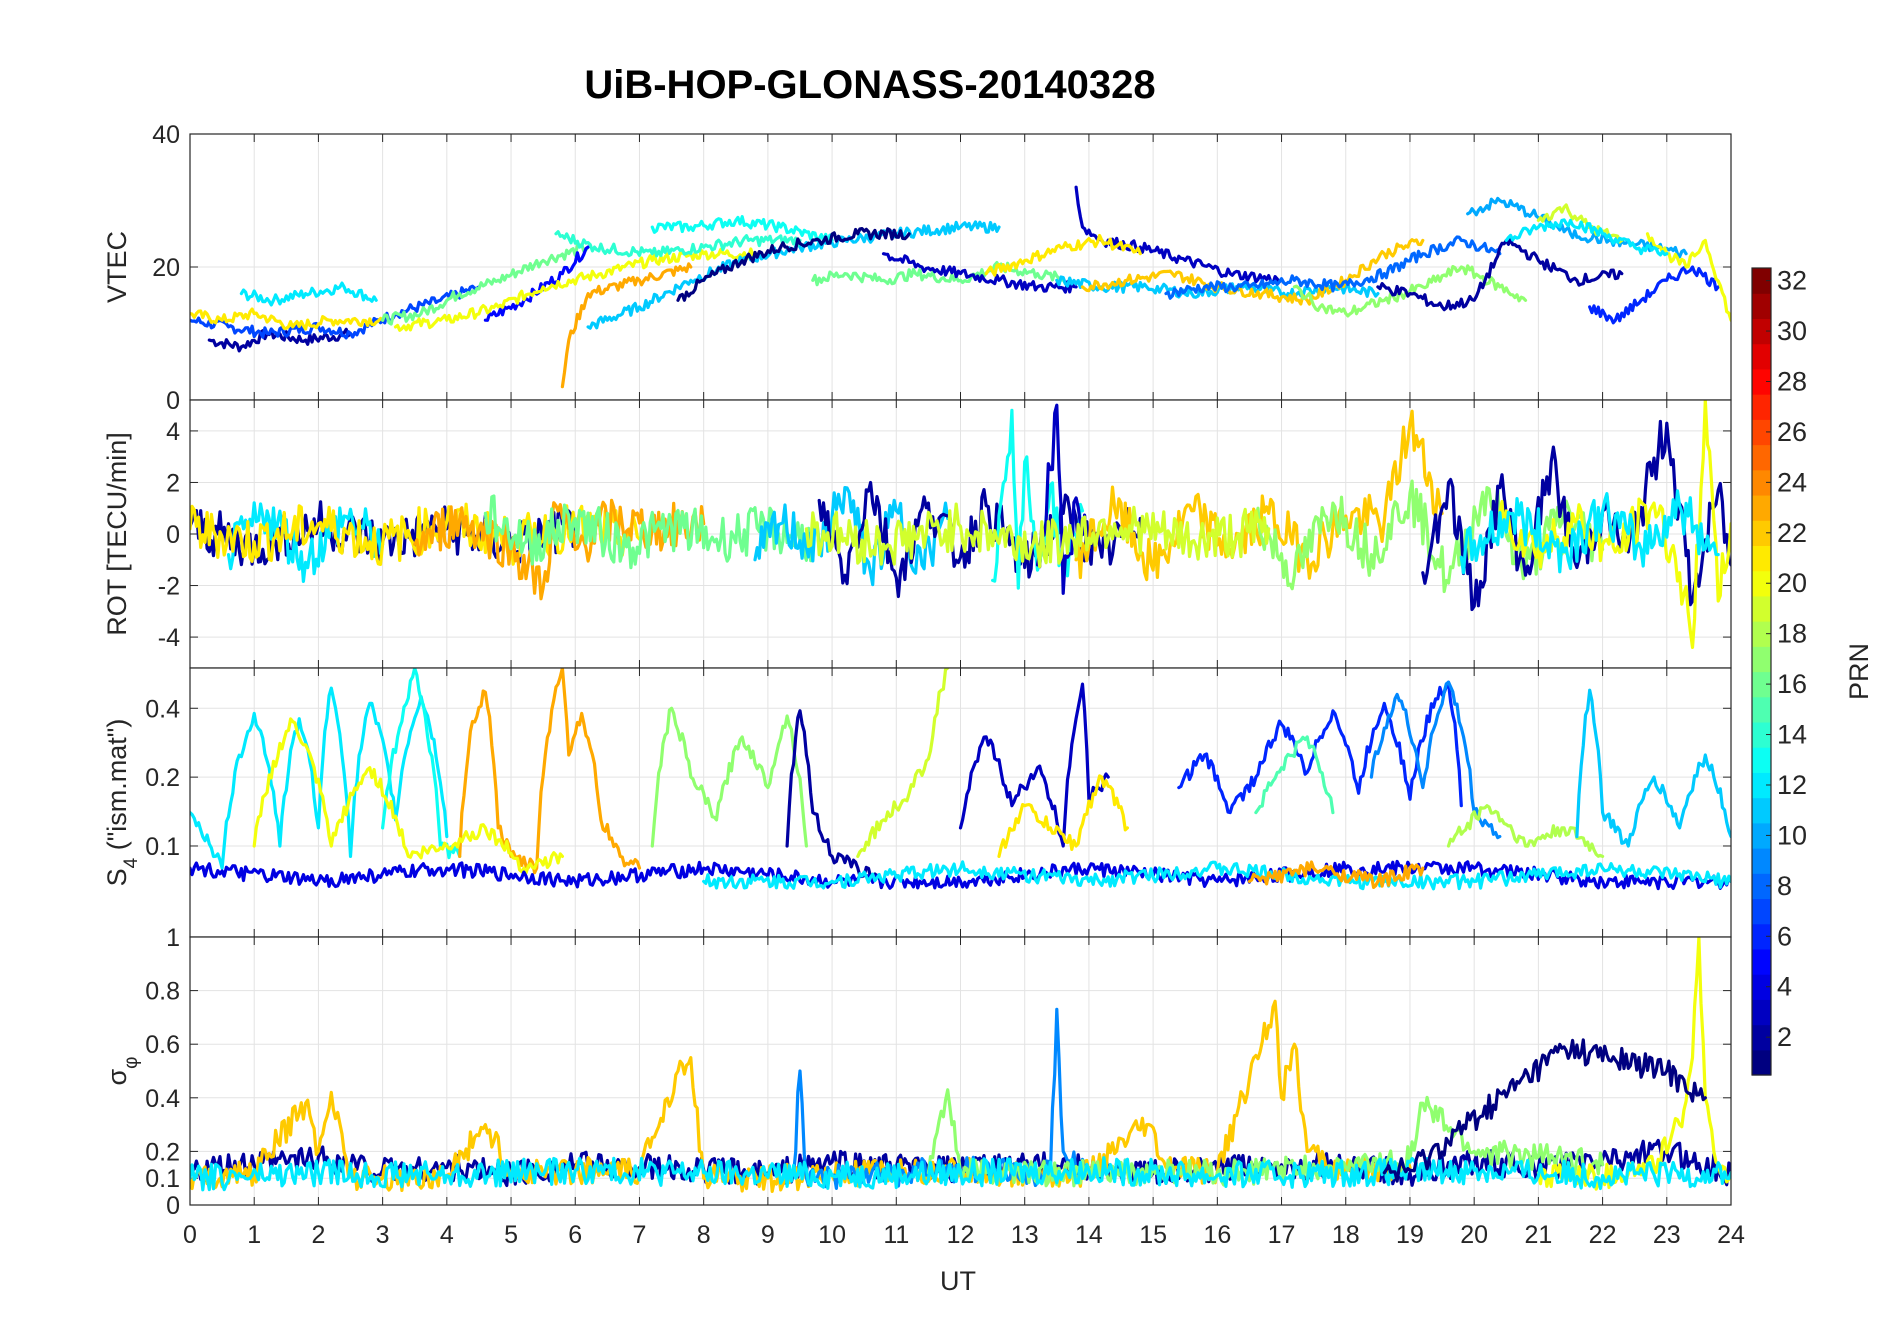 This screenshot has width=1902, height=1330. Describe the element at coordinates (1282, 1235) in the screenshot. I see `x-tick-label: 17` at that location.